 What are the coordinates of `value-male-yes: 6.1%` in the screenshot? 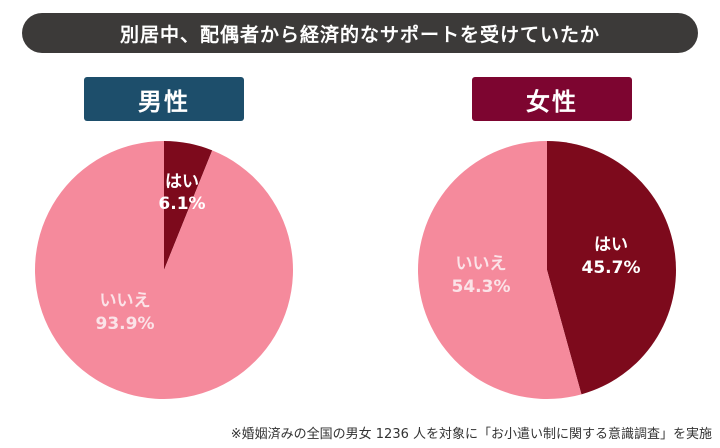 It's located at (181, 204).